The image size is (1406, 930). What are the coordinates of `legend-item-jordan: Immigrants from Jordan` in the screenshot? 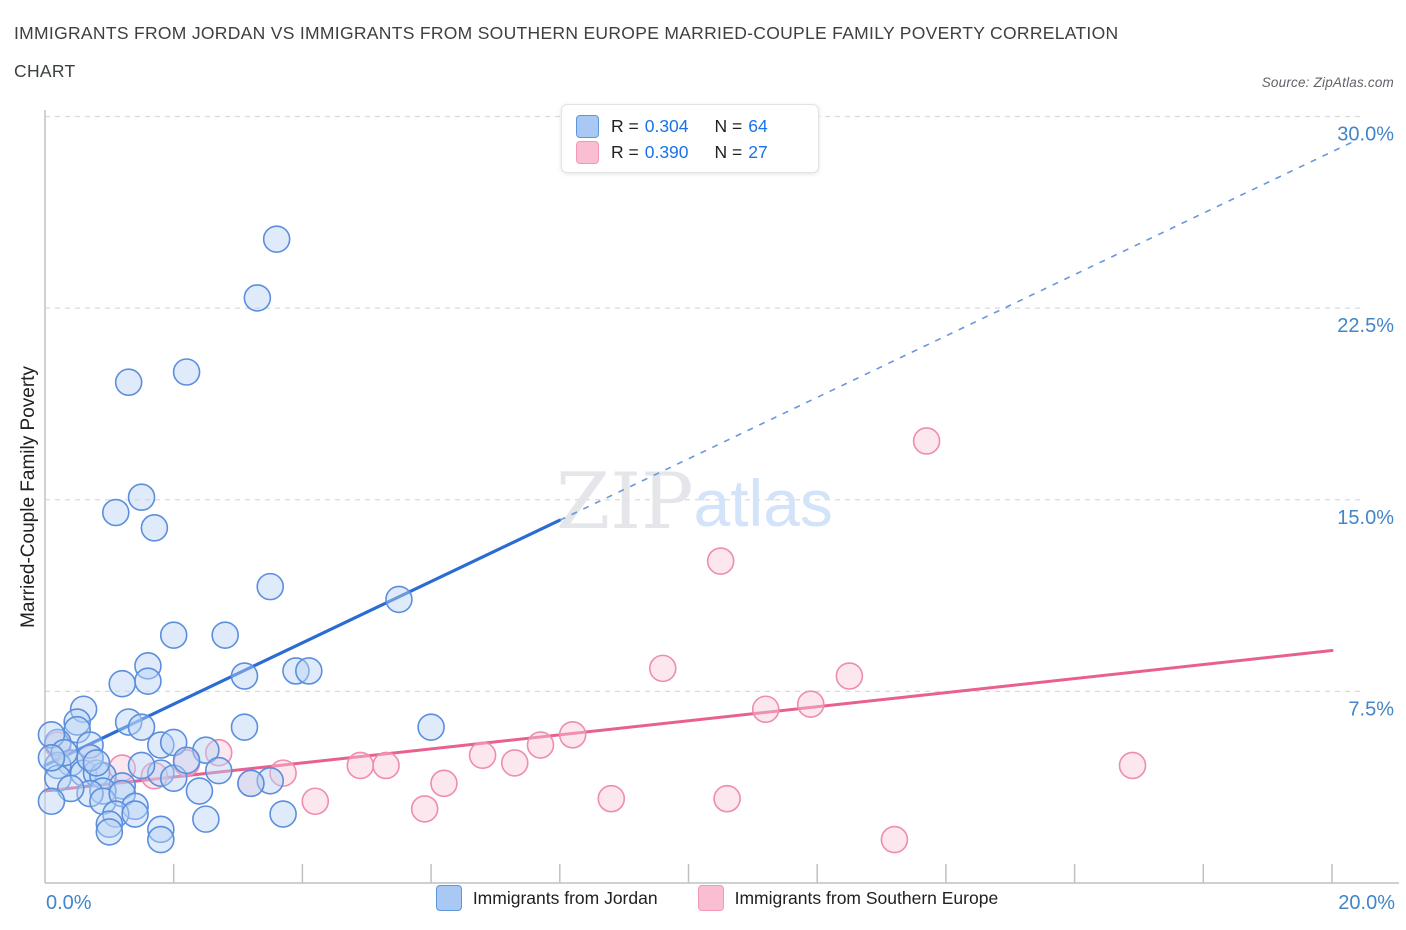 It's located at (546, 898).